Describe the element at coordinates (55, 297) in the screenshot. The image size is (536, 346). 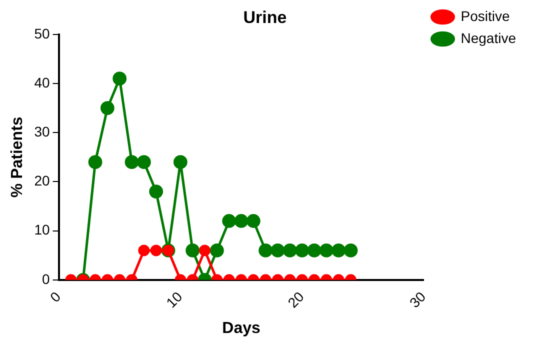
I see `x-tick-label: 0` at that location.